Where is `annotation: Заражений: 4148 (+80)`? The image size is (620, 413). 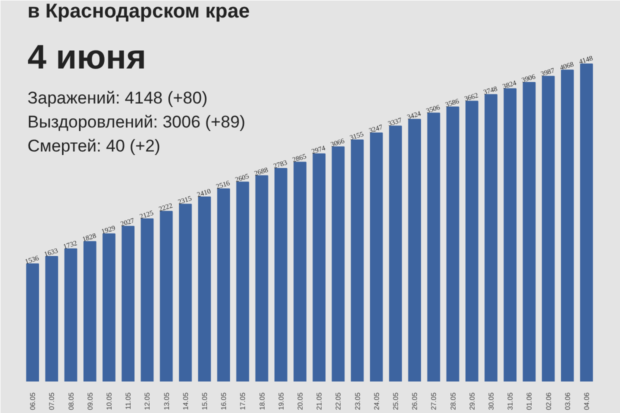 annotation: Заражений: 4148 (+80) is located at coordinates (118, 98).